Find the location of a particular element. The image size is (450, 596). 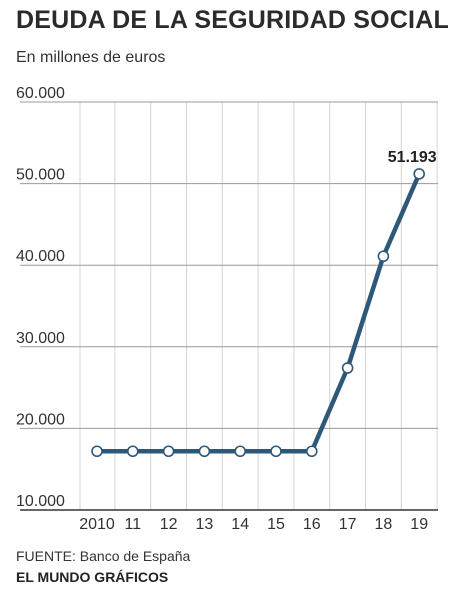

chart-subtitle: En millones de euros is located at coordinates (91, 57).